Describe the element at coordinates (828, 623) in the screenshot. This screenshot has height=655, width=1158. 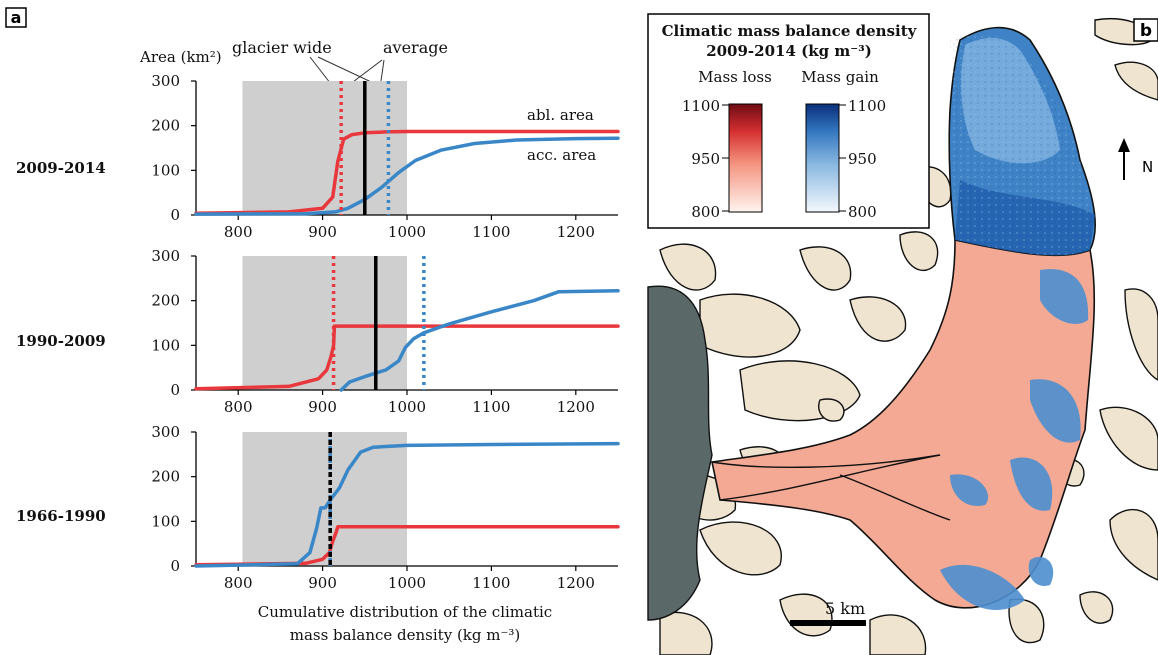
I see `scale-bar` at that location.